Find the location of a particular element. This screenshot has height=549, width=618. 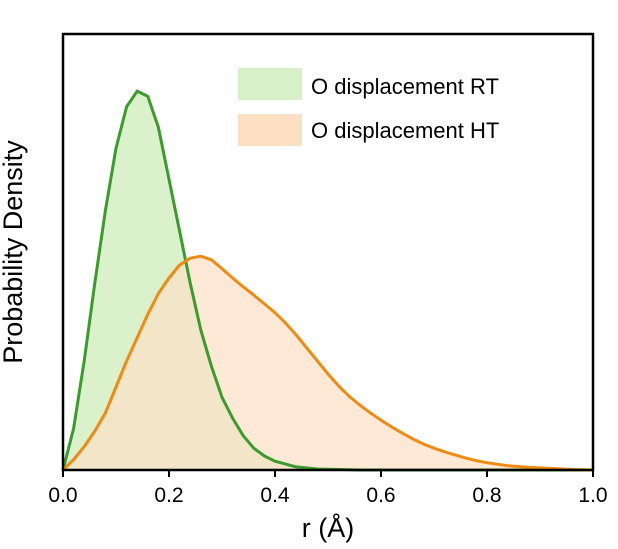

x-tick-label: 0.6 is located at coordinates (380, 495).